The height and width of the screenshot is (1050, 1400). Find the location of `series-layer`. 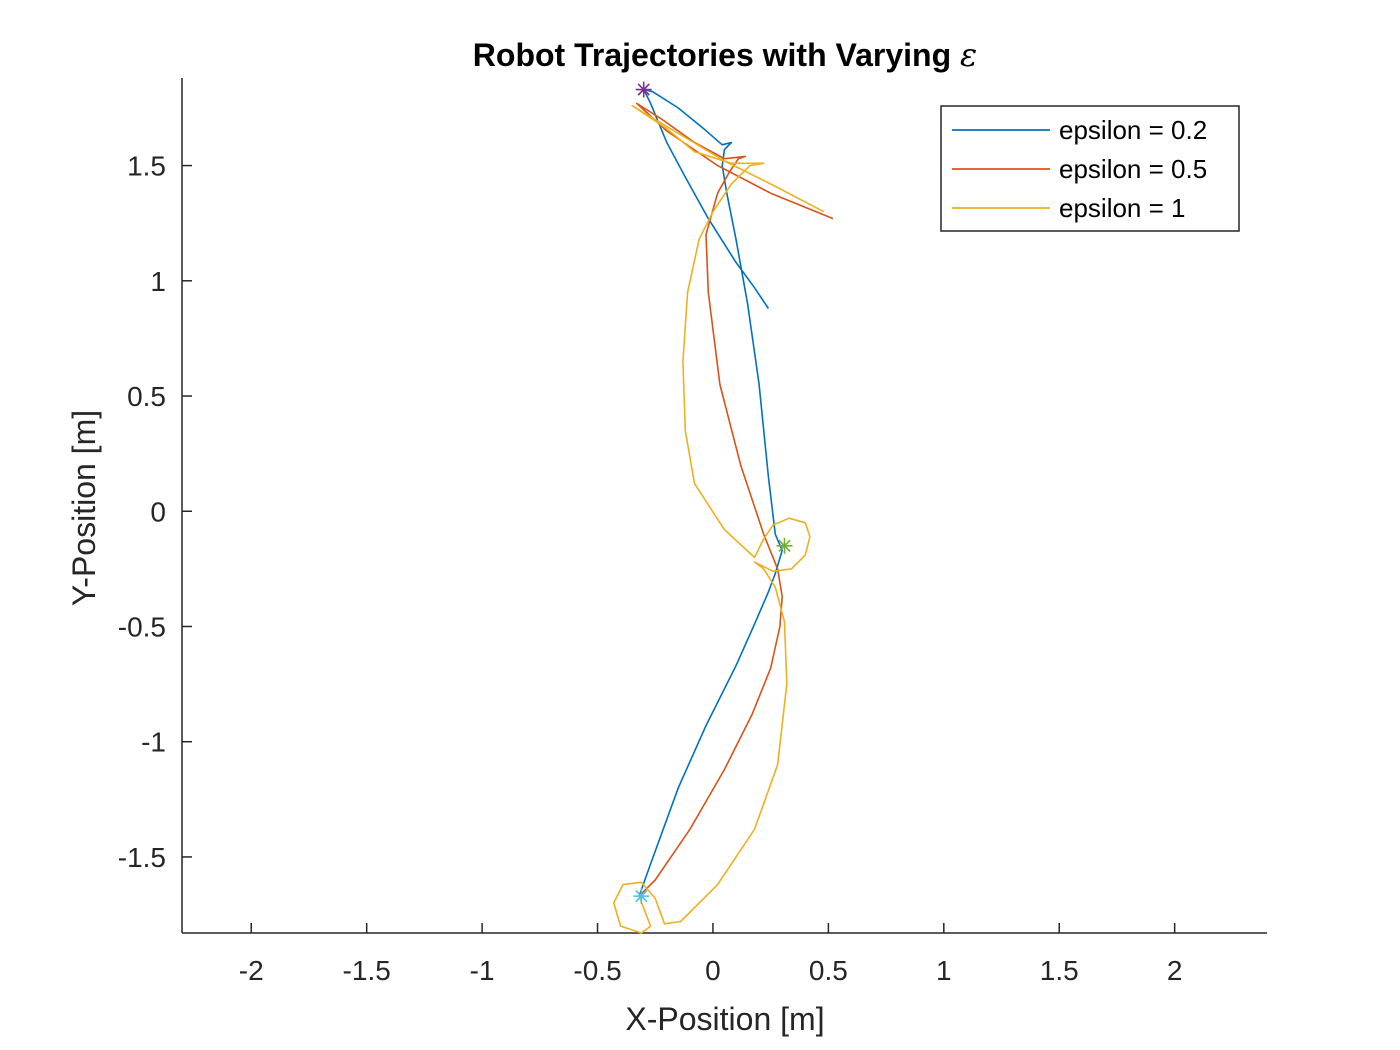

series-layer is located at coordinates (723, 511).